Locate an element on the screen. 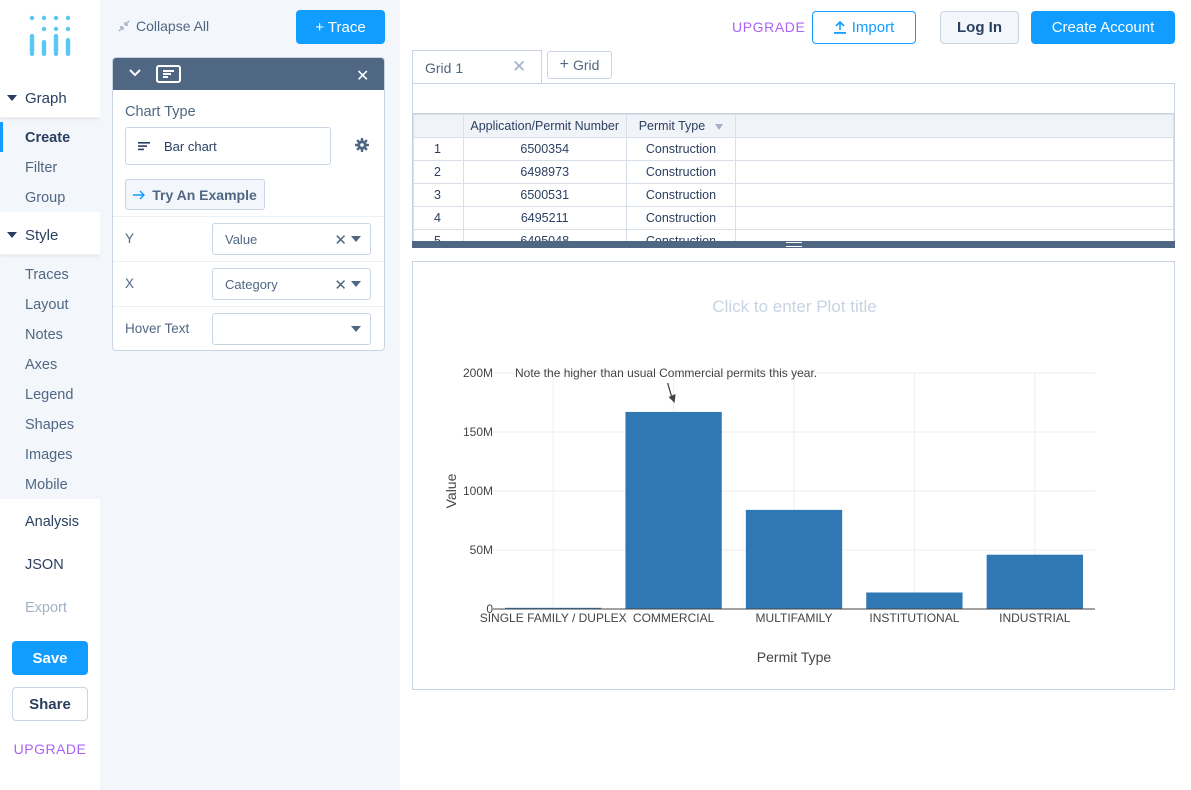 The height and width of the screenshot is (790, 1191). style-submenu-bg is located at coordinates (50, 377).